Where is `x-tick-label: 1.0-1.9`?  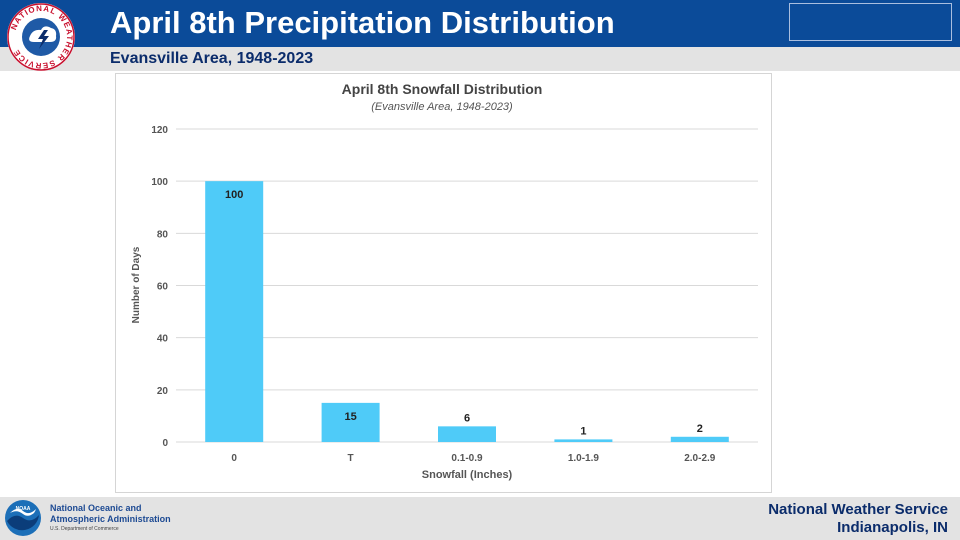
x-tick-label: 1.0-1.9 is located at coordinates (584, 458).